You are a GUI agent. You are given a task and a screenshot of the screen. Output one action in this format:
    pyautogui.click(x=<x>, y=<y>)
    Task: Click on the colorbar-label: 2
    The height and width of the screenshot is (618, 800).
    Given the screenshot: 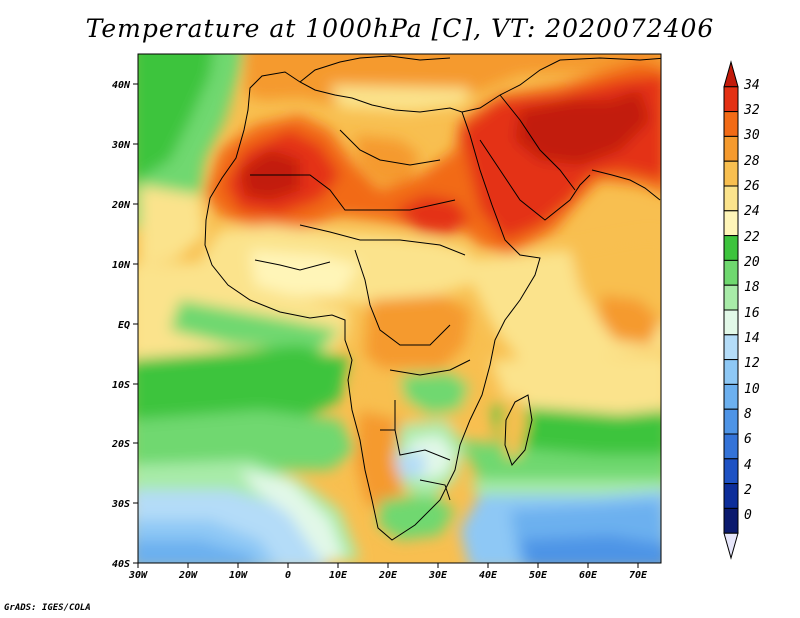 What is the action you would take?
    pyautogui.click(x=748, y=490)
    